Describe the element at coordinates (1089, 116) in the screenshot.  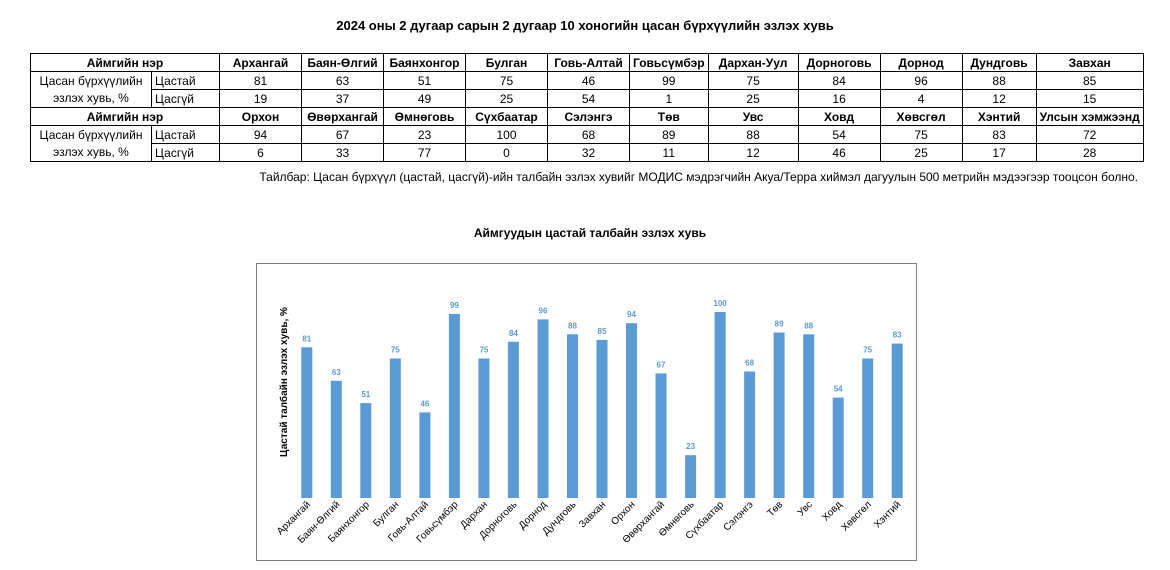
I see `column-header-cell: Улсын хэмжээнд` at that location.